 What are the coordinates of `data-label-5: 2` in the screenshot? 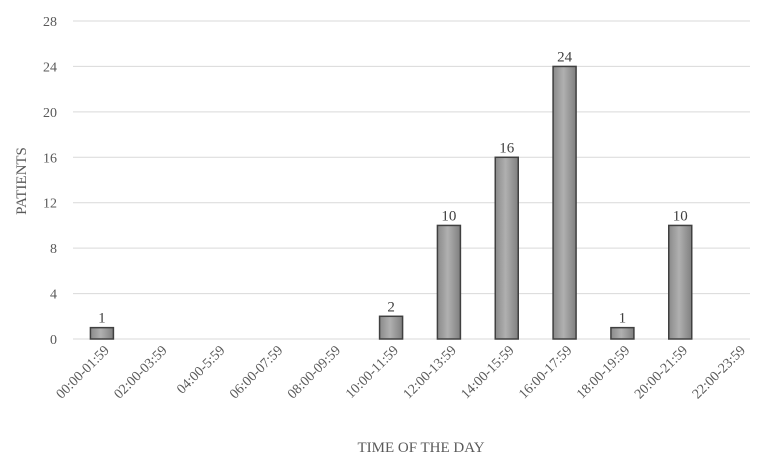 It's located at (391, 307).